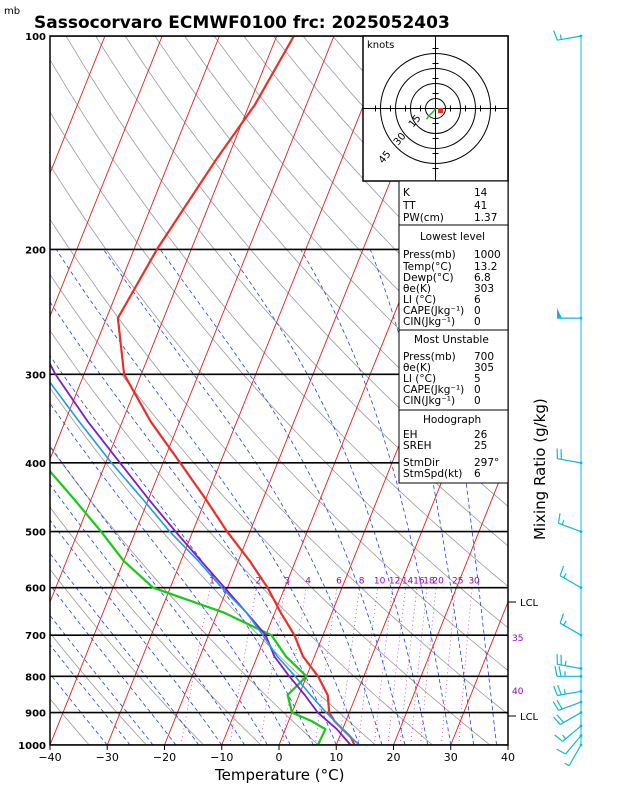 The width and height of the screenshot is (618, 800). I want to click on temperature-tick-label: −10, so click(221, 757).